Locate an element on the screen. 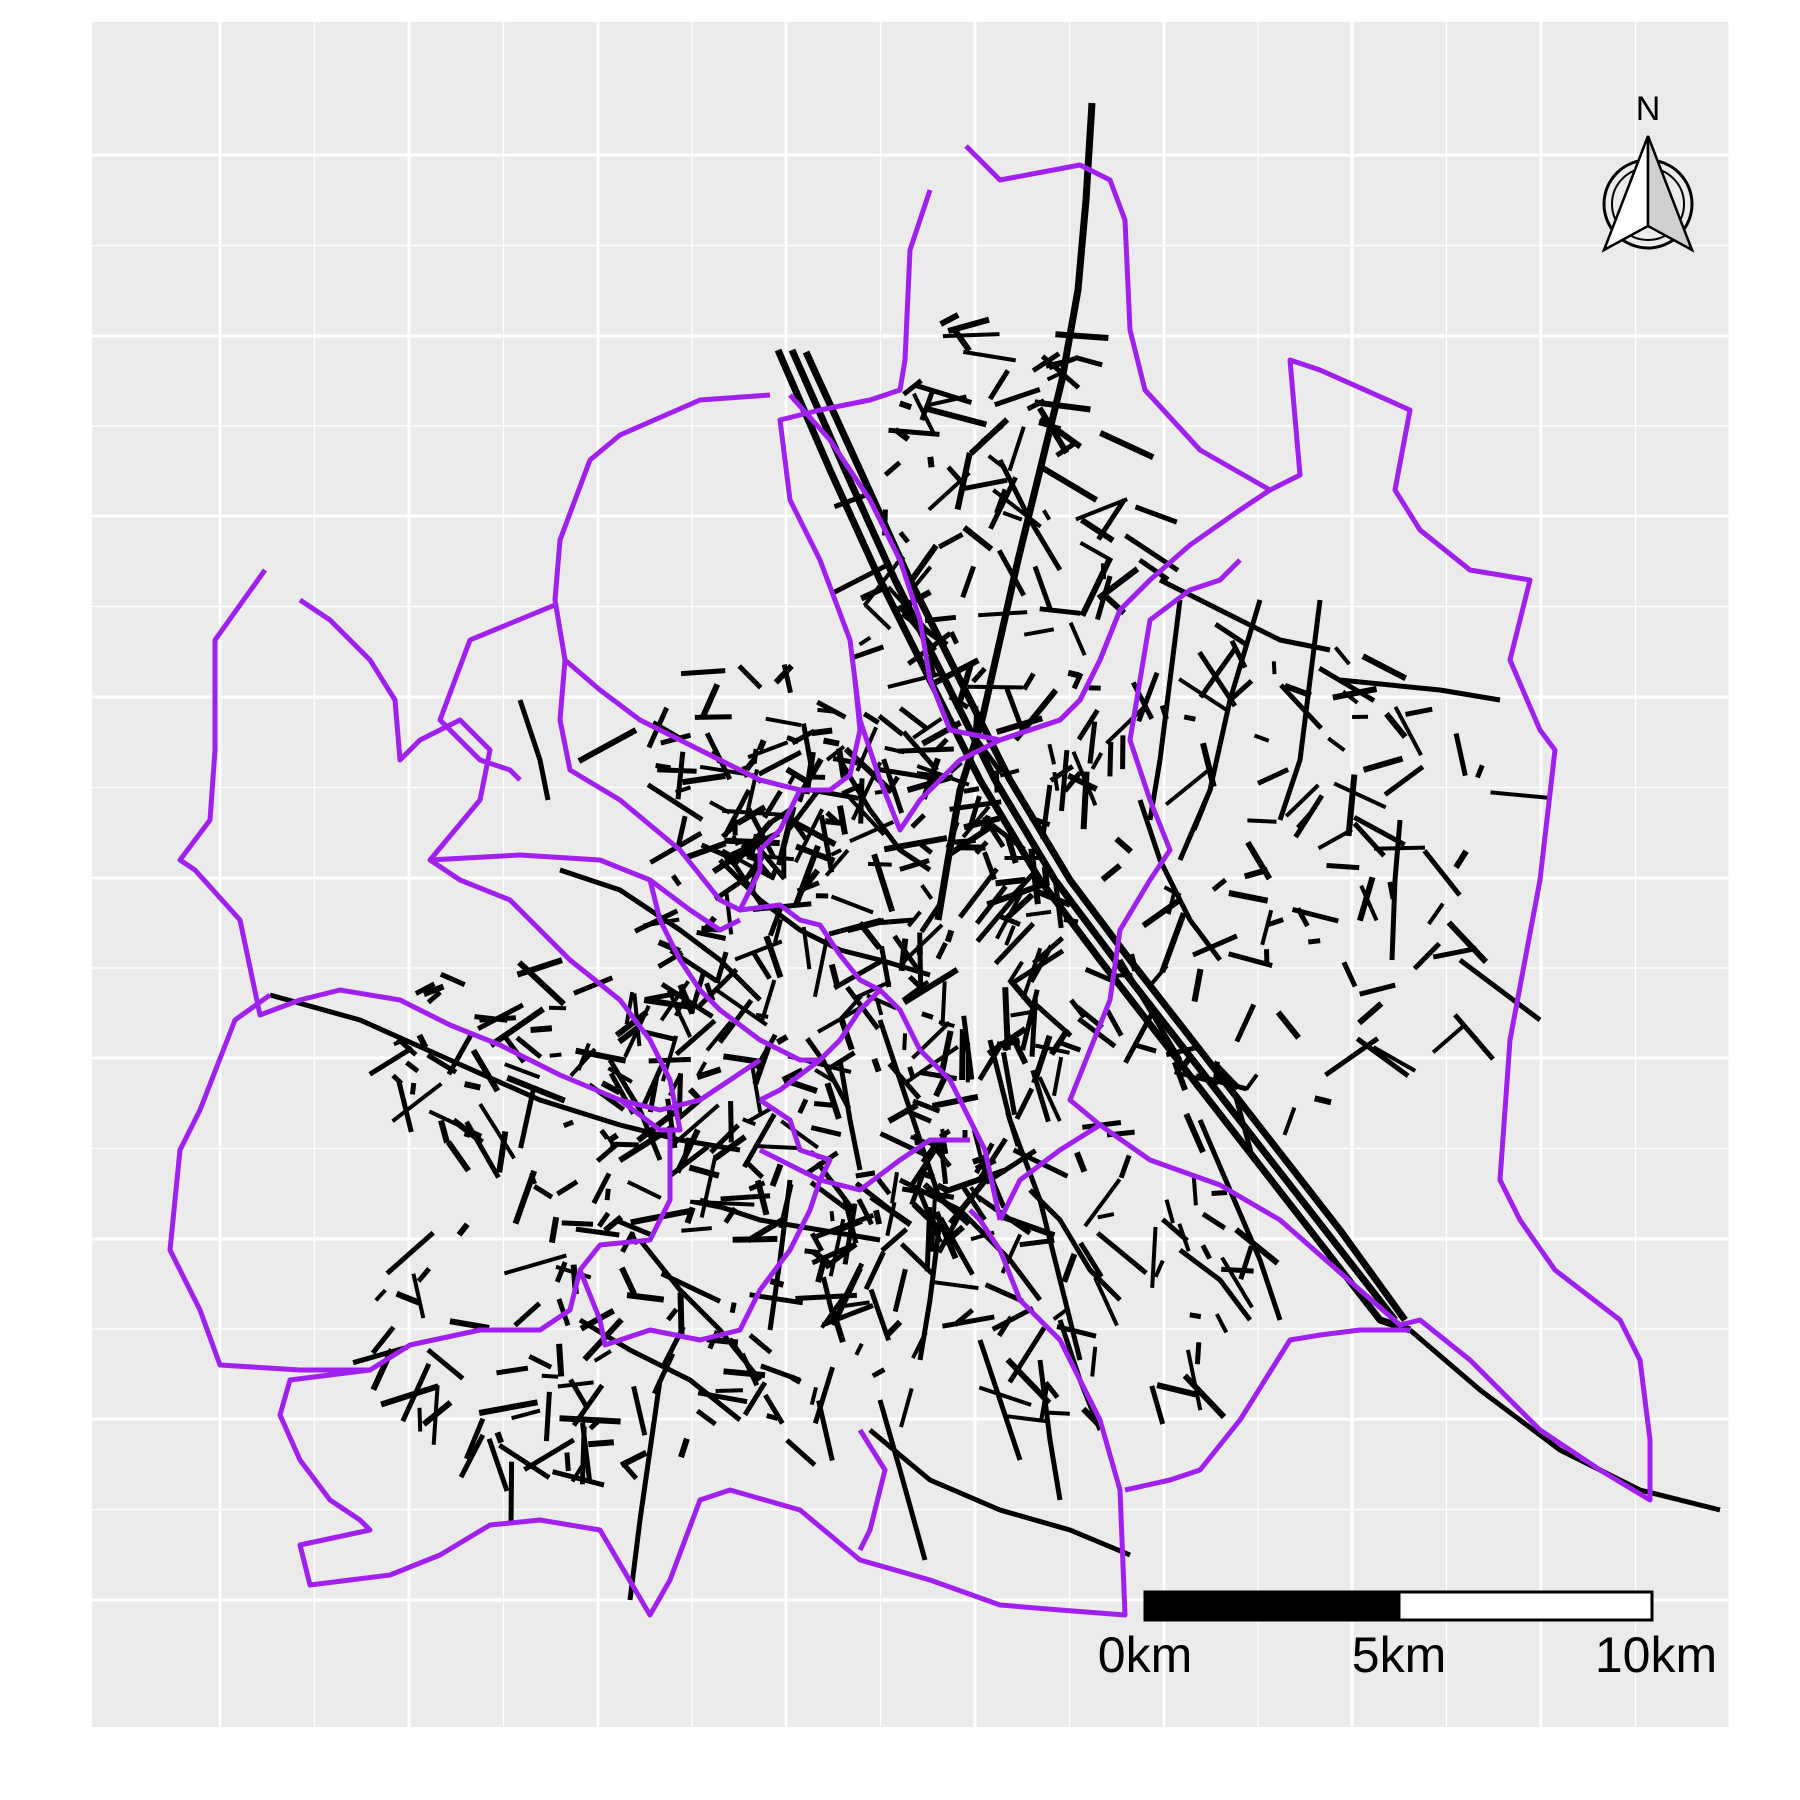 This screenshot has width=1800, height=1800. north-label: N is located at coordinates (1648, 109).